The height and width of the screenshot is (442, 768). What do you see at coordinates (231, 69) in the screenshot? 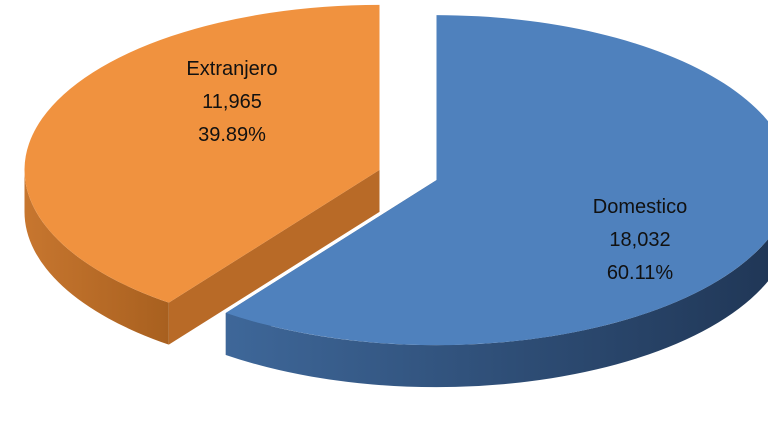
I see `slice-label-name-1: Extranjero` at bounding box center [231, 69].